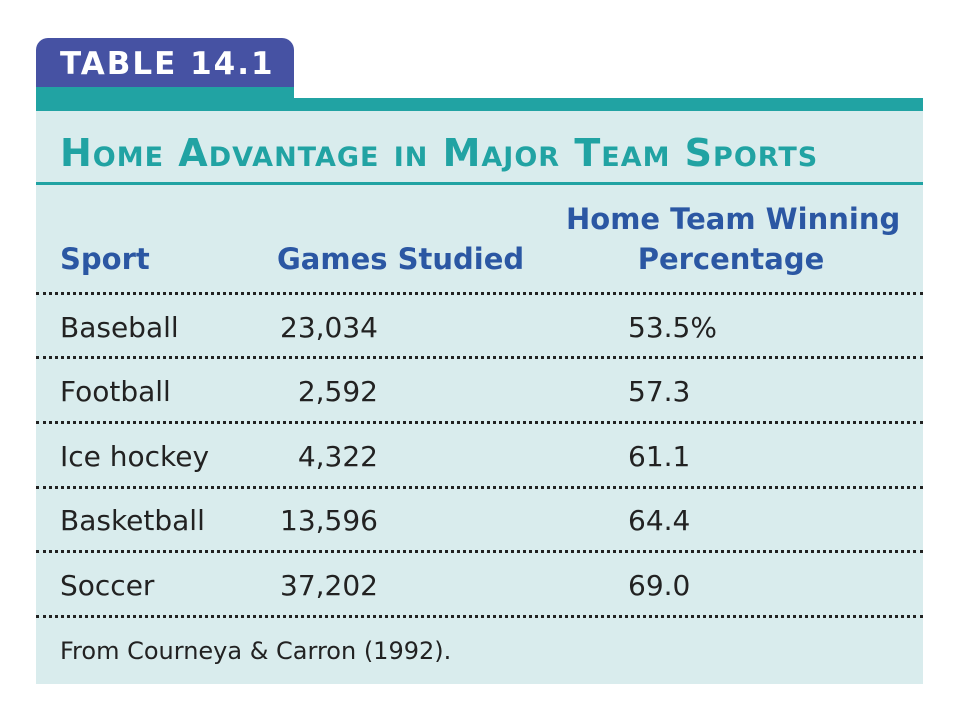 The width and height of the screenshot is (960, 720). What do you see at coordinates (401, 259) in the screenshot?
I see `column-header-games-studied: Games Studied` at bounding box center [401, 259].